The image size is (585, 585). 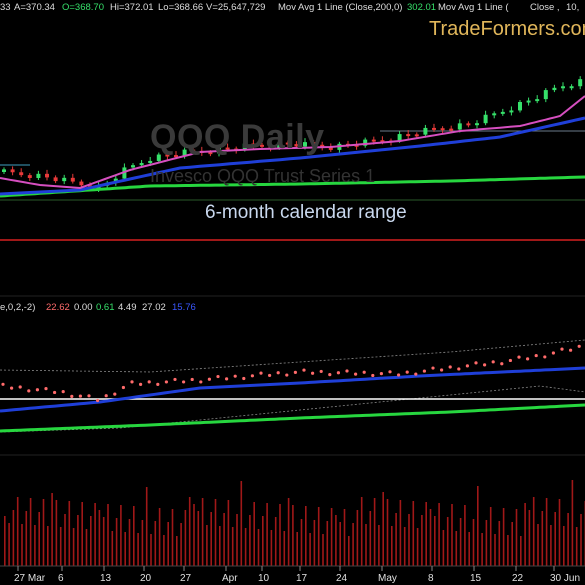 What do you see at coordinates (286, 568) in the screenshot?
I see `xaxis-ticks` at bounding box center [286, 568].